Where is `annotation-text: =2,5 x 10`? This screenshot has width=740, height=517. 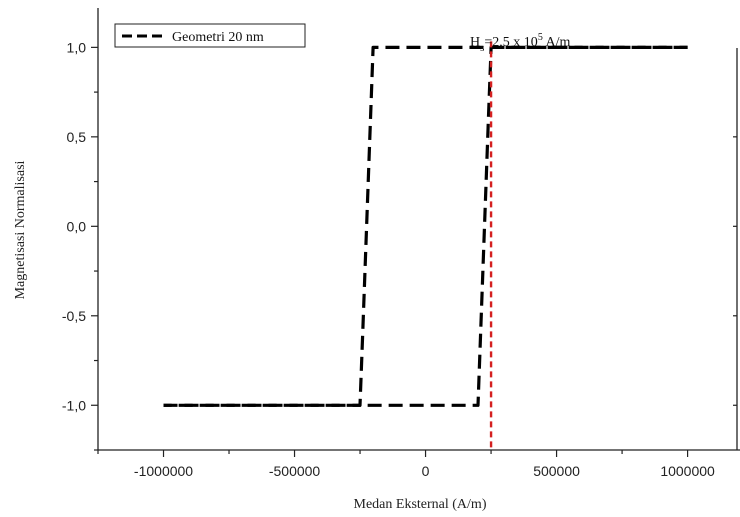 annotation-text: =2,5 x 10 is located at coordinates (510, 42).